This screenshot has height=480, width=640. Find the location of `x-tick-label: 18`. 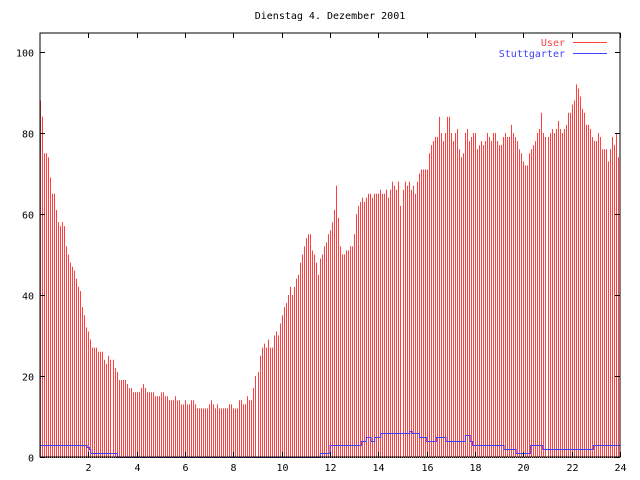

x-tick-label: 18 is located at coordinates (475, 468).